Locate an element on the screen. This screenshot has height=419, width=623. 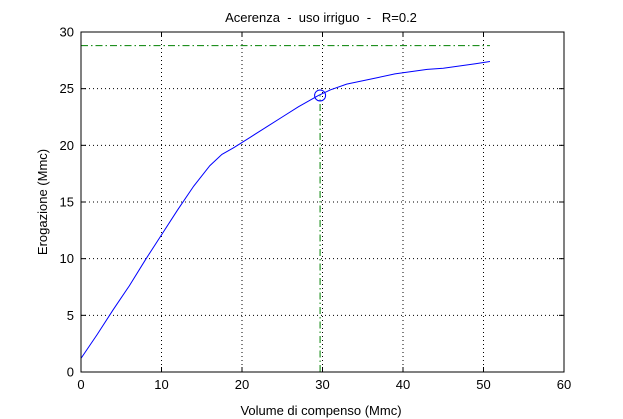
chart-title: Acerenza - uso irriguo - R=0.2 is located at coordinates (321, 17).